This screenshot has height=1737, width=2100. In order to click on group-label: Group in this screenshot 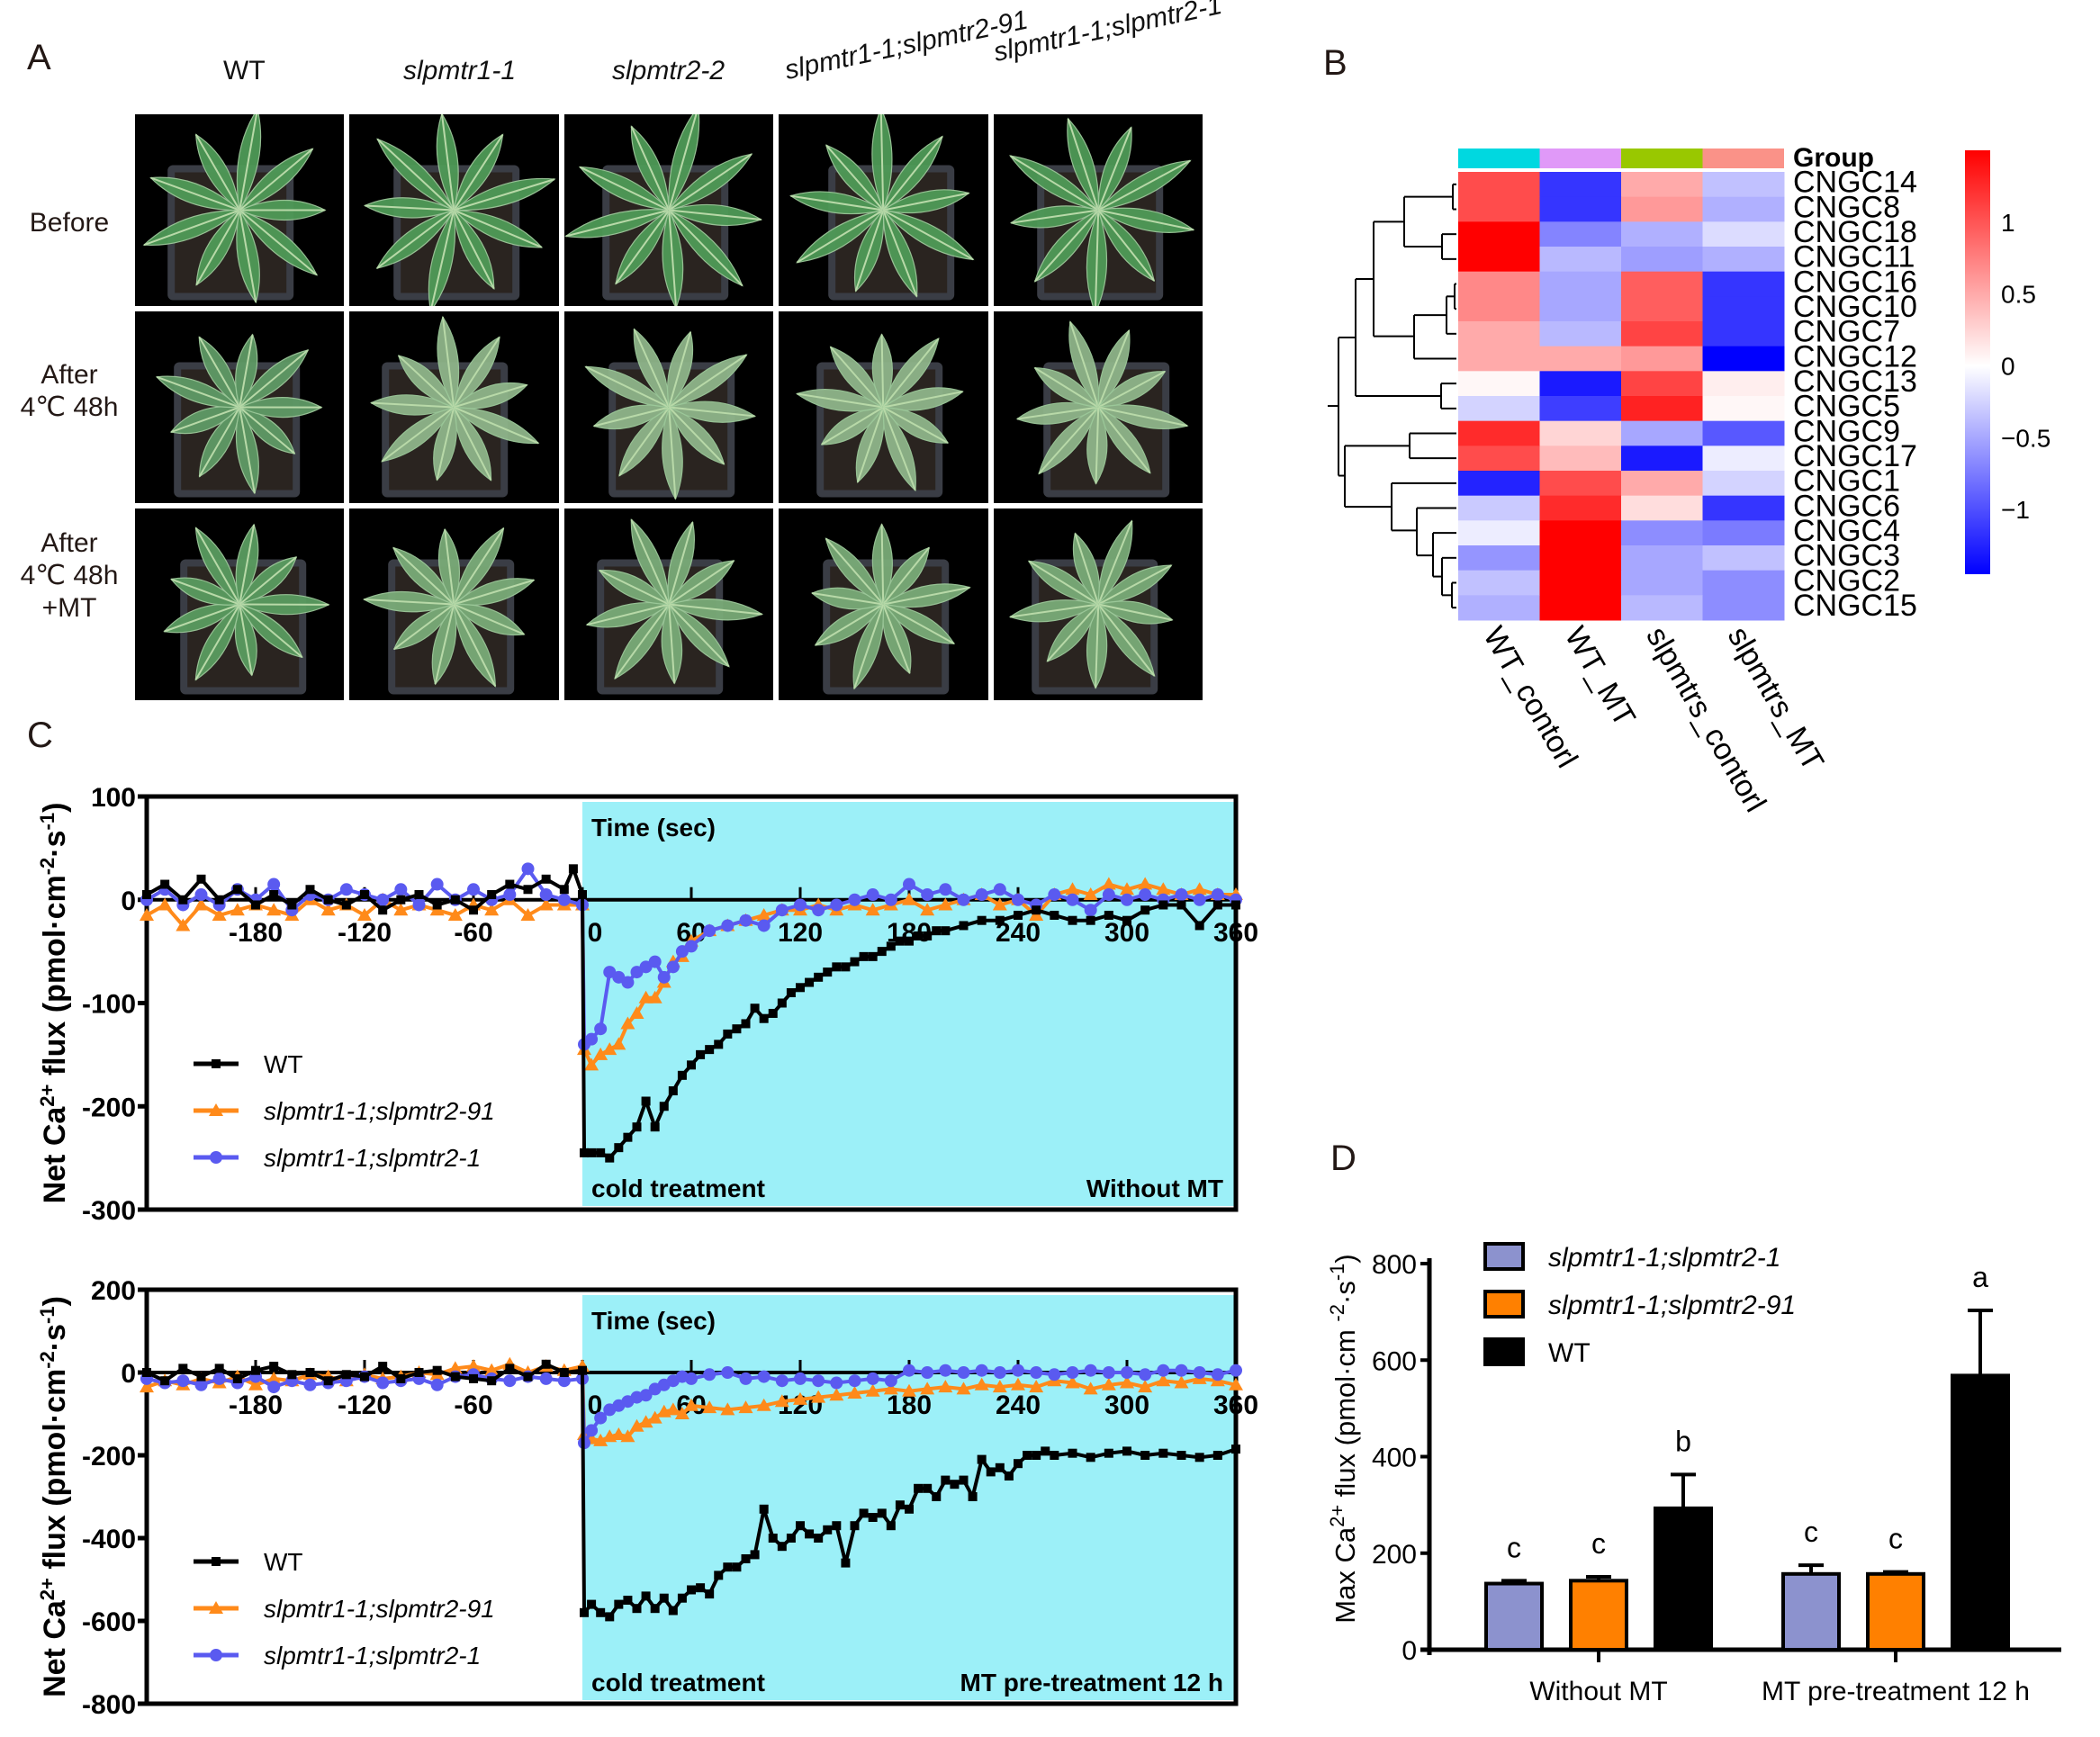, I will do `click(1833, 158)`.